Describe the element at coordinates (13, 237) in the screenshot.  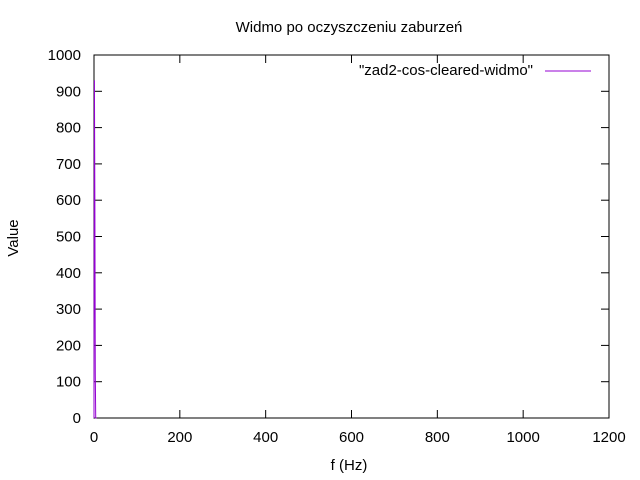
I see `y-axis-label: Value` at that location.